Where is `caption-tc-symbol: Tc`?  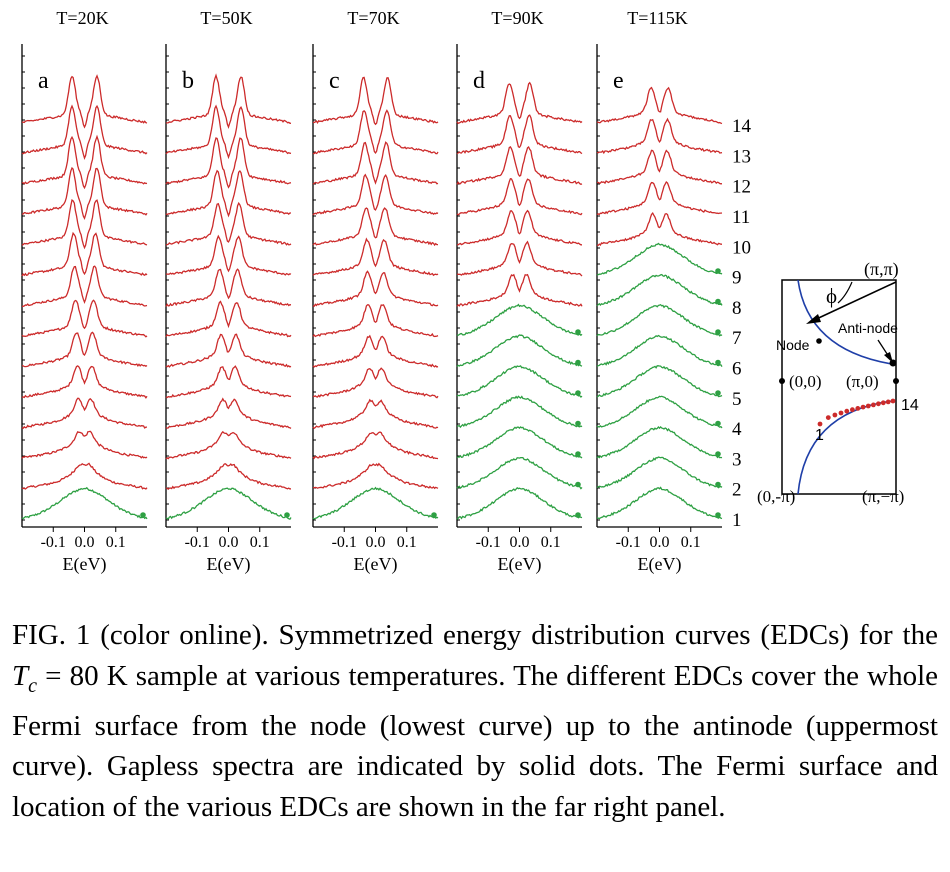
caption-tc-symbol: Tc is located at coordinates (24, 678).